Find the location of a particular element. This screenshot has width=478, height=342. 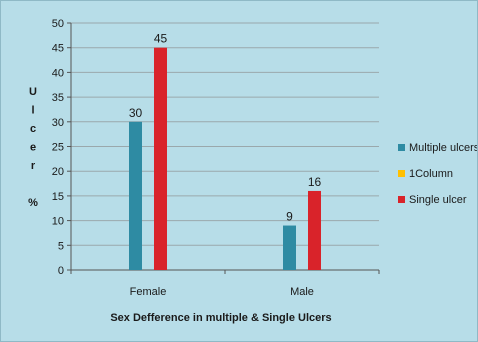

legend: Multiple ulcers 1Column Single ulcer is located at coordinates (437, 174).